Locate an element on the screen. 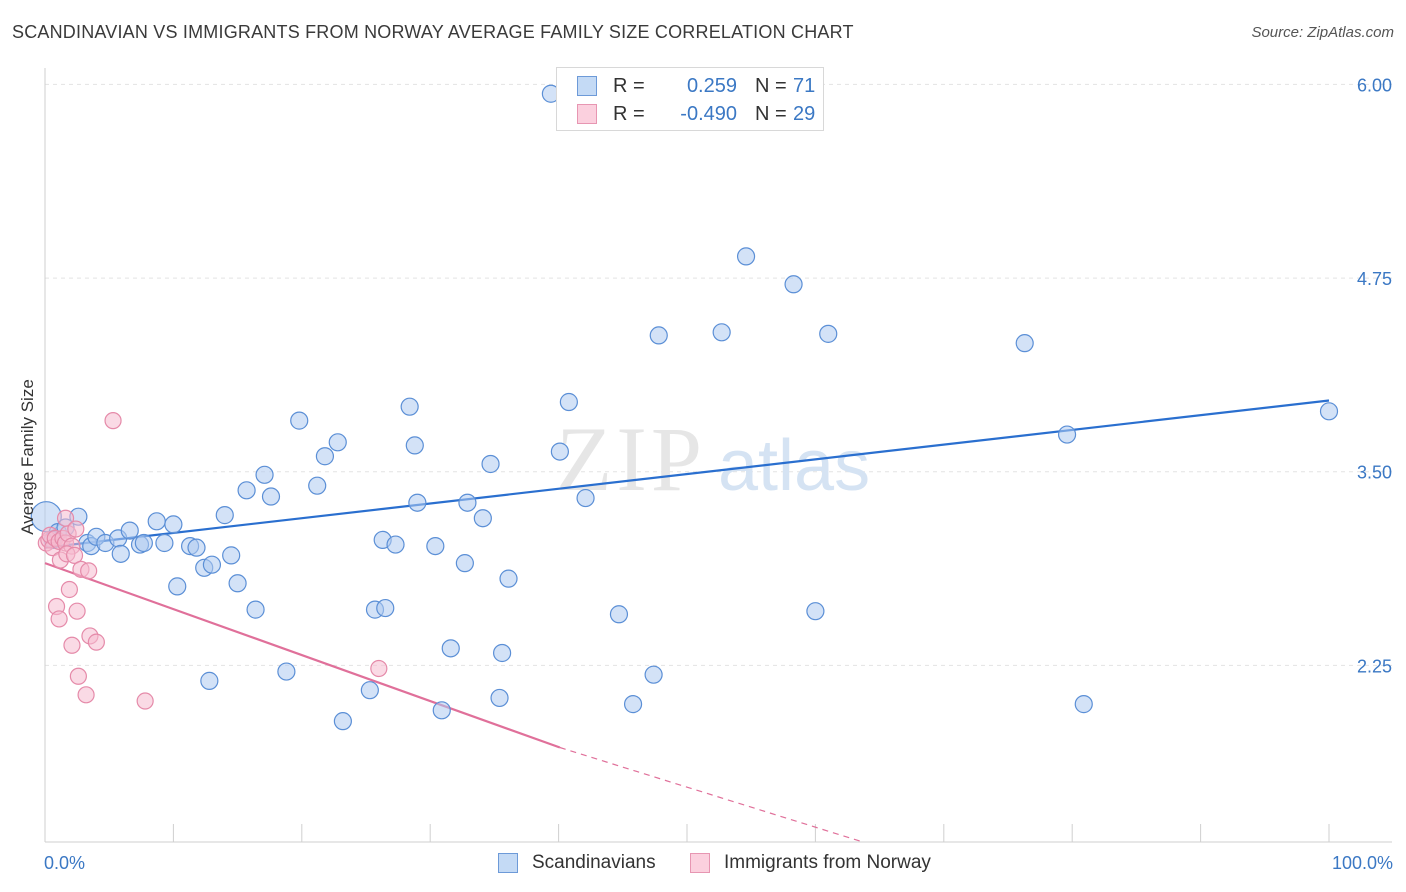 This screenshot has height=892, width=1406. watermark: ZIP atlas is located at coordinates (713, 459).